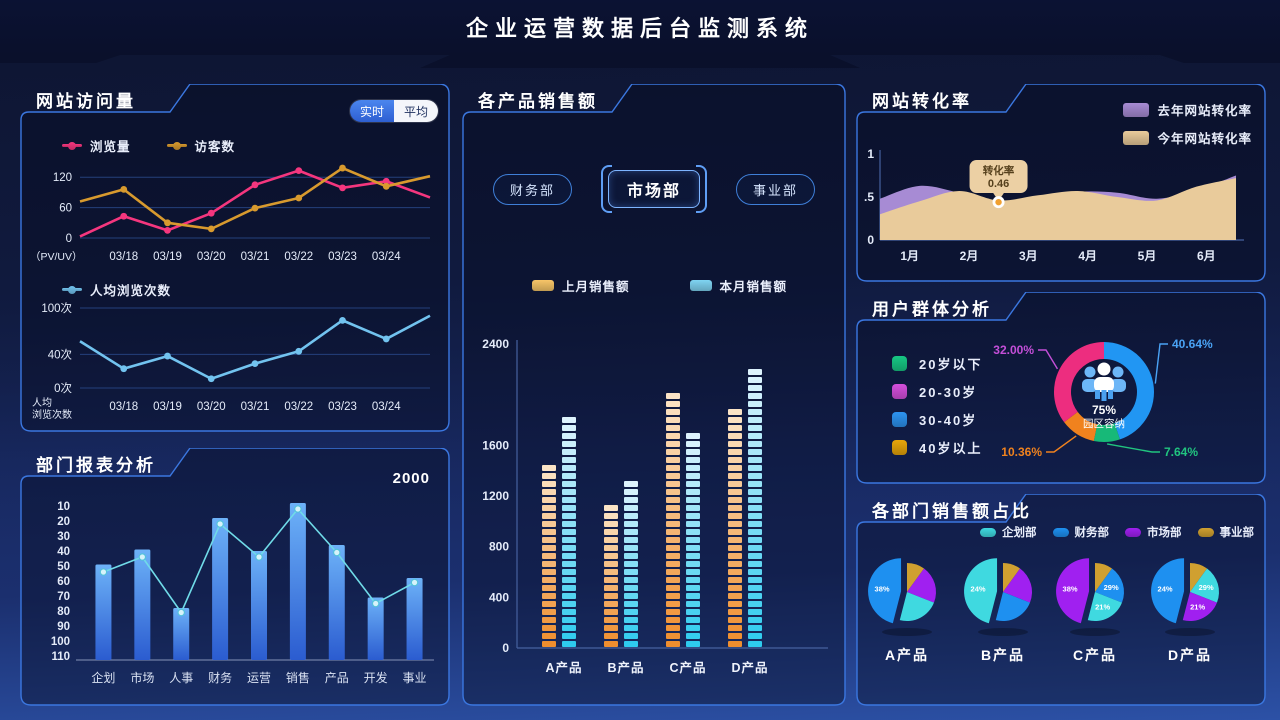 The width and height of the screenshot is (1280, 720). I want to click on percapita-legend: 人均浏览次数, so click(116, 289).